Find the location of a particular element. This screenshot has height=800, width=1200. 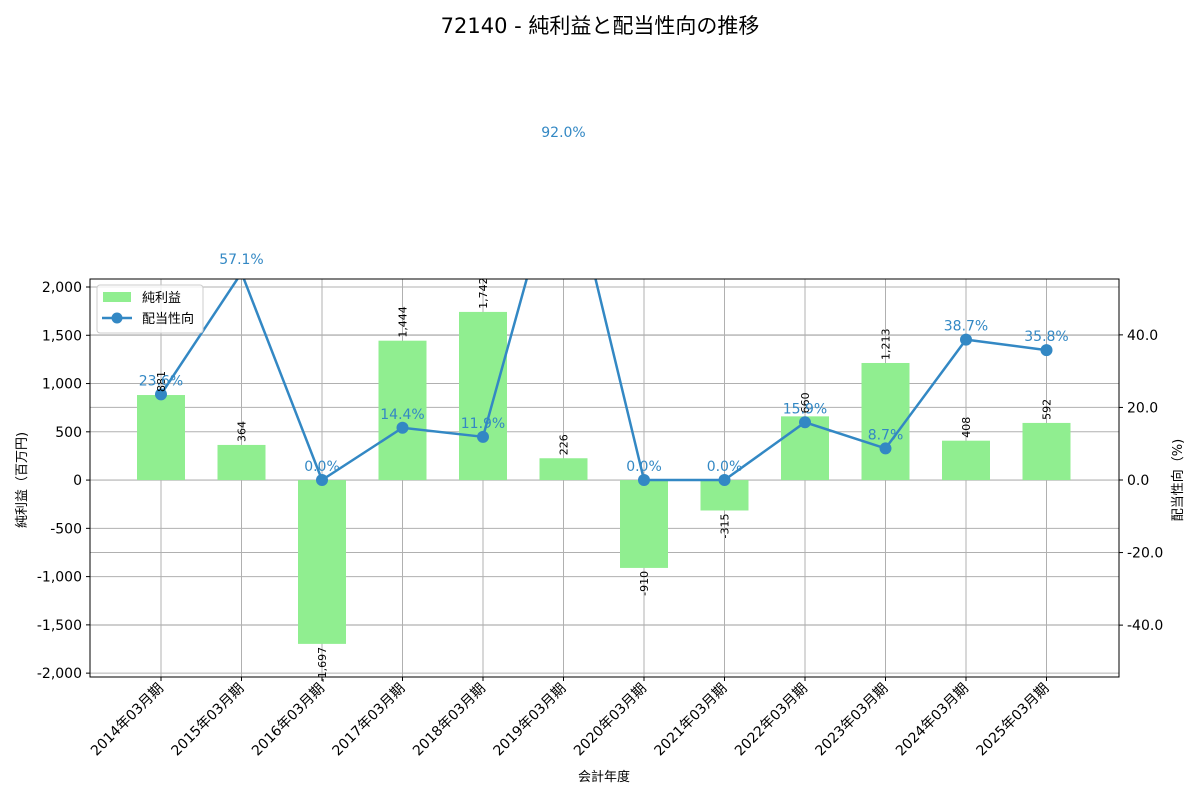

left-tick-label: -1,000 is located at coordinates (59, 578).